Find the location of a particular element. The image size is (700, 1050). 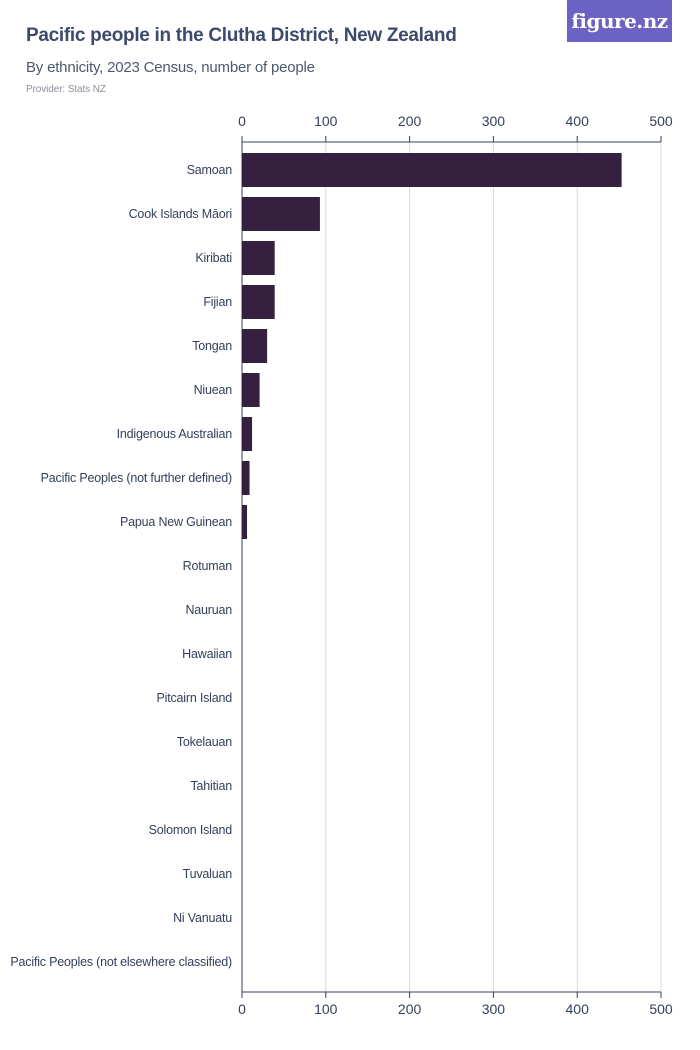

category-label: Fijian is located at coordinates (217, 302).